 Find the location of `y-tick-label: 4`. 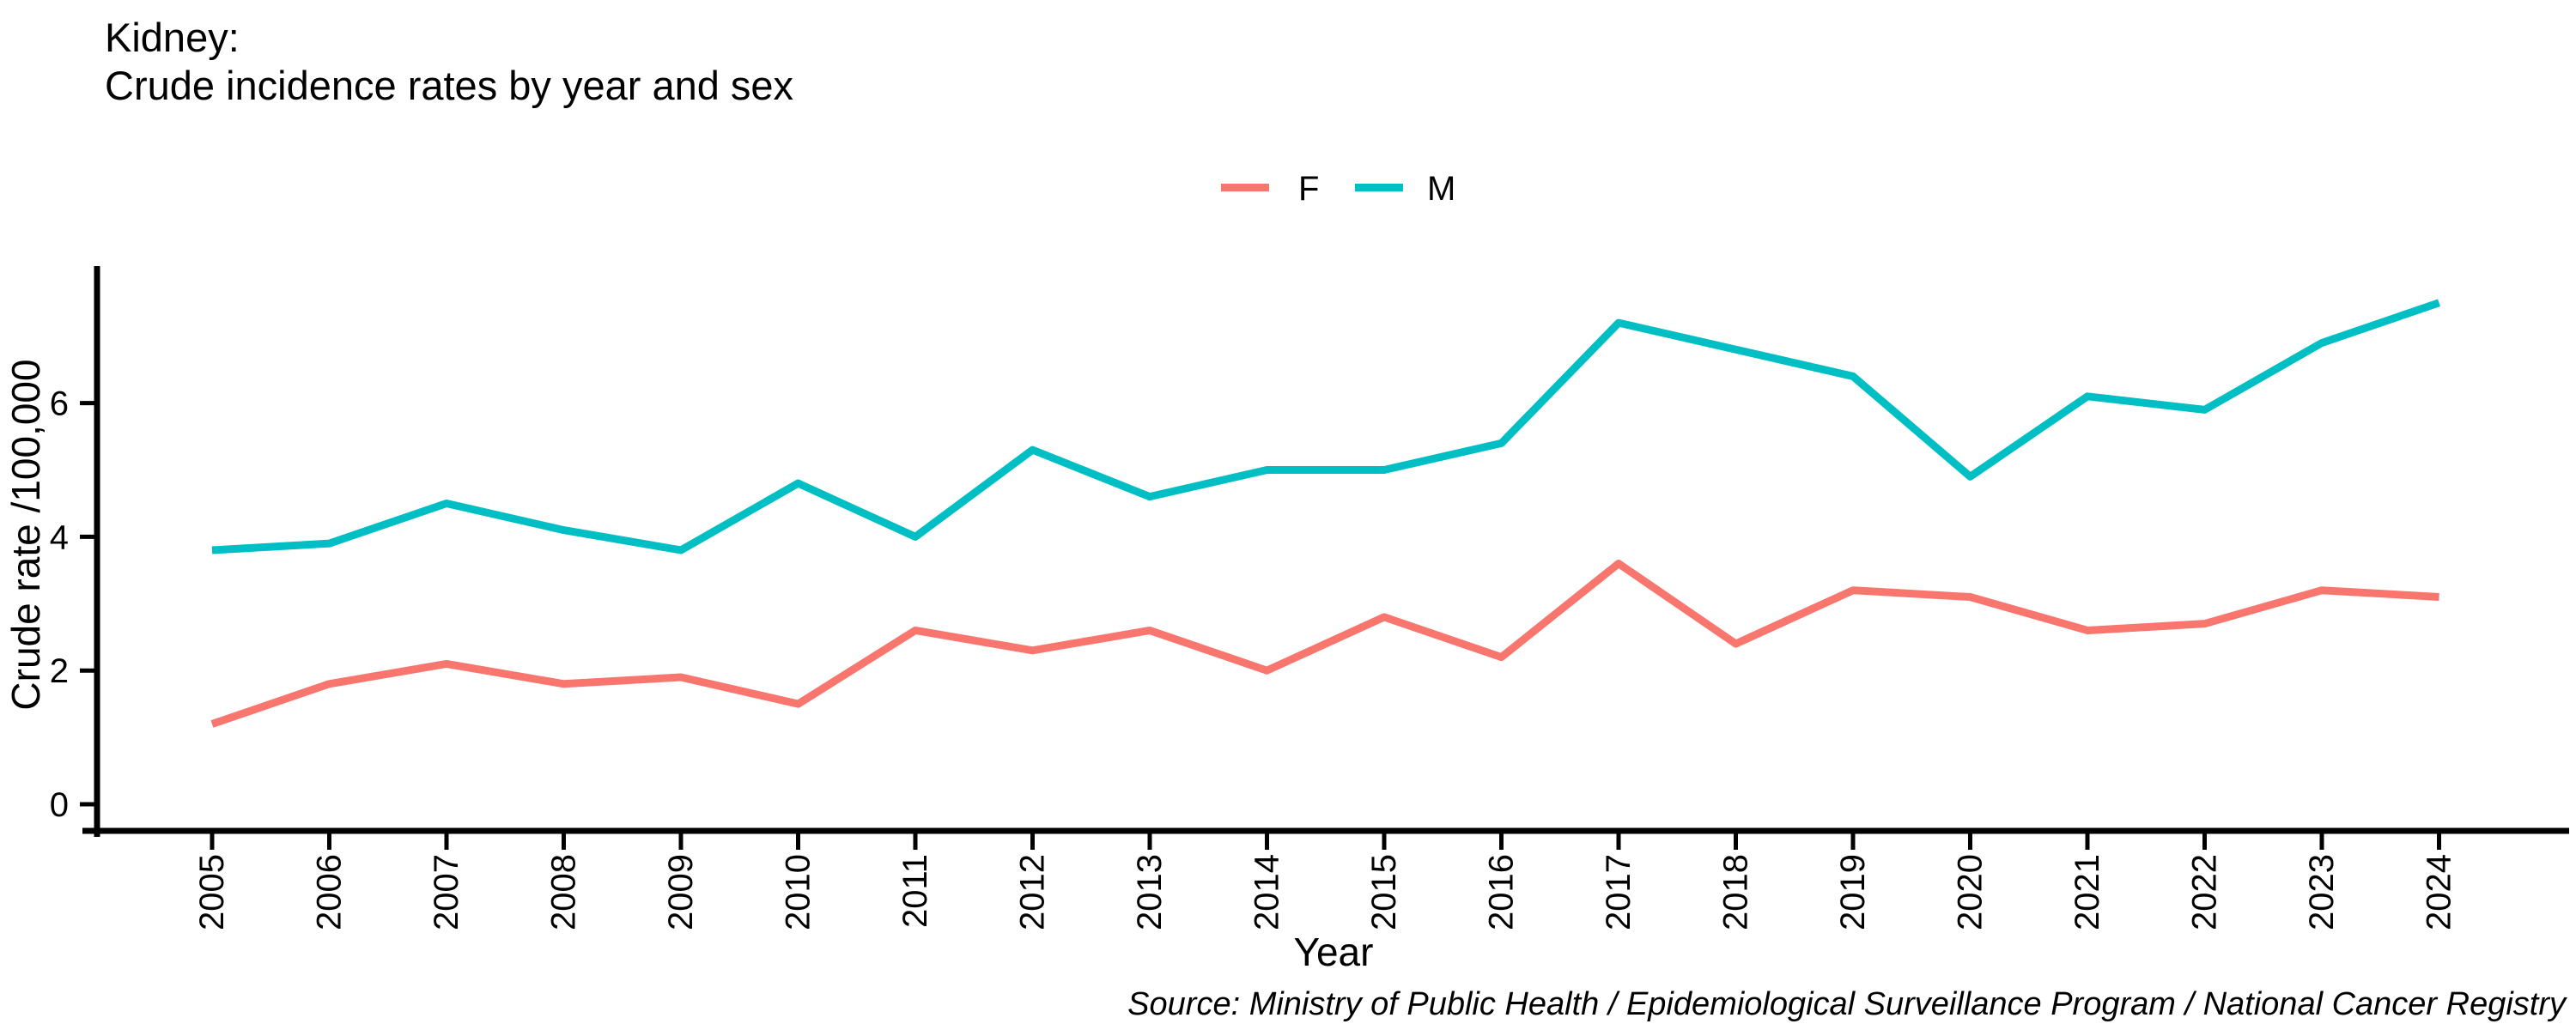

y-tick-label: 4 is located at coordinates (59, 537).